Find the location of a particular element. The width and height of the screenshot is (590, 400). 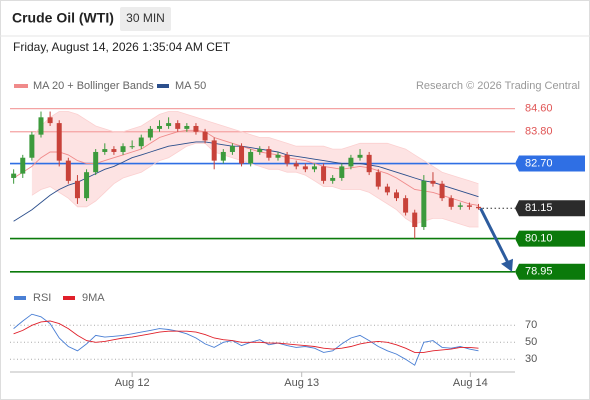

timeframe: 30 MIN is located at coordinates (145, 18).